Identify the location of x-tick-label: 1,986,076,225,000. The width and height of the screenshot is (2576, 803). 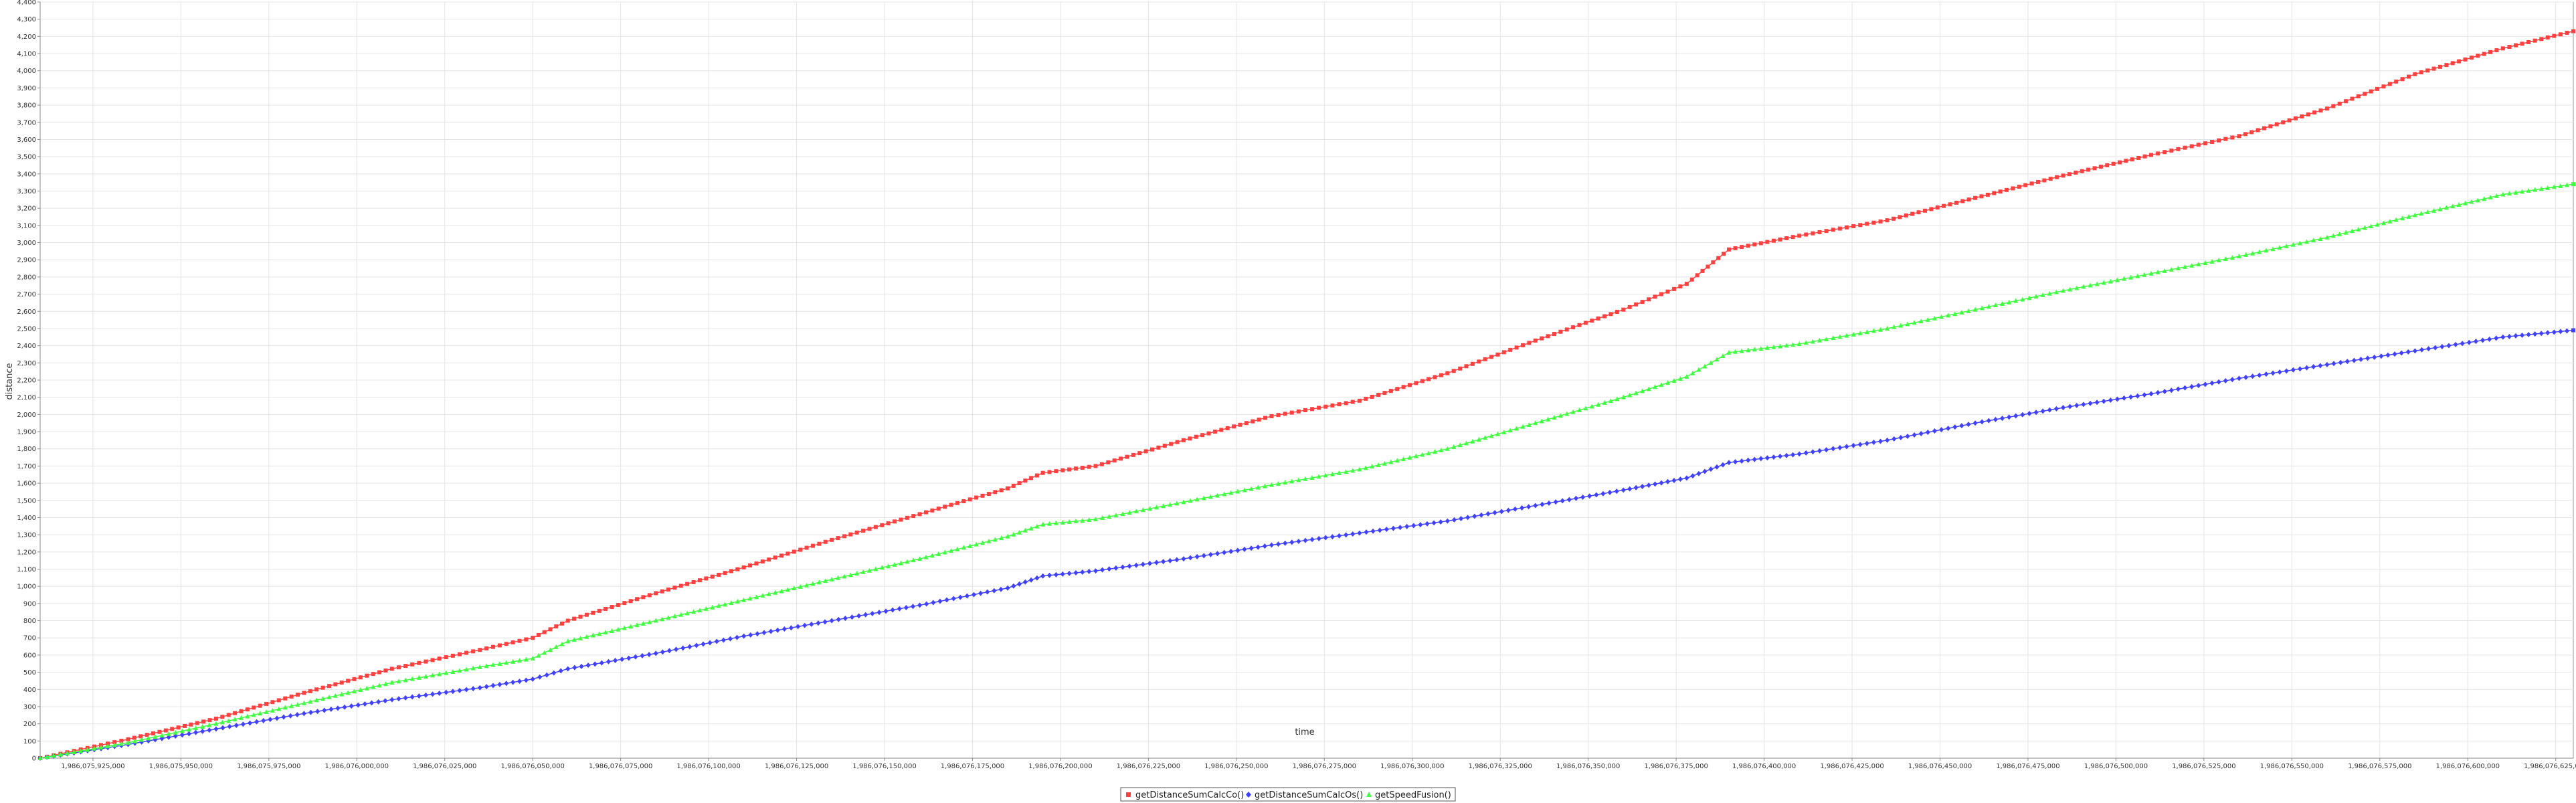
(1148, 766).